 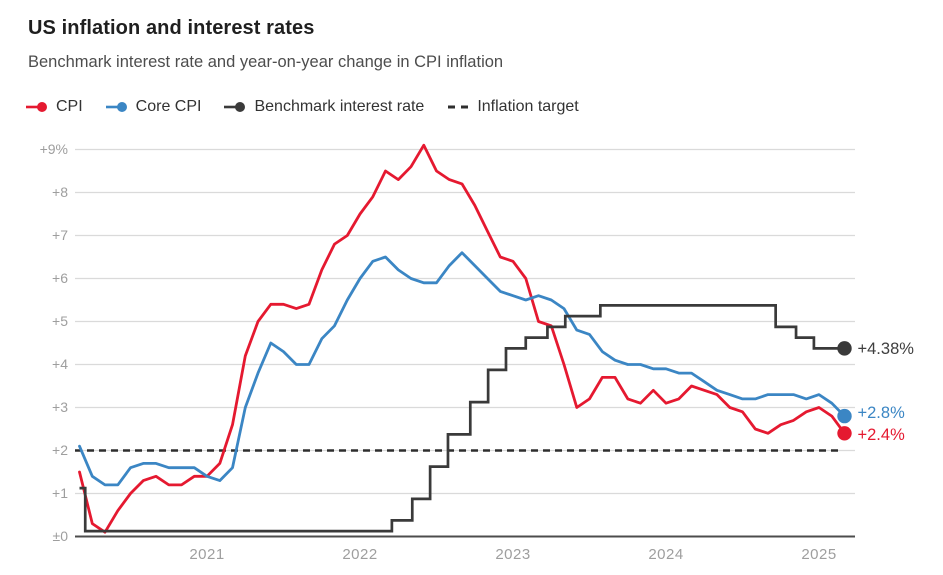 What do you see at coordinates (60, 278) in the screenshot?
I see `y-tick-label: +6` at bounding box center [60, 278].